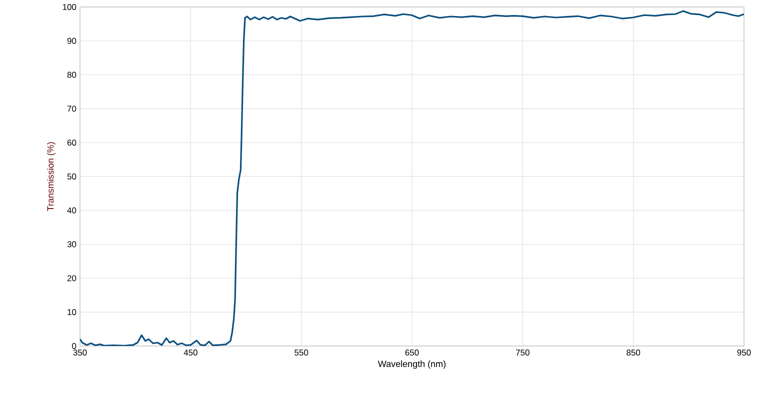 This screenshot has width=760, height=399. I want to click on x-tick-label: 850, so click(633, 353).